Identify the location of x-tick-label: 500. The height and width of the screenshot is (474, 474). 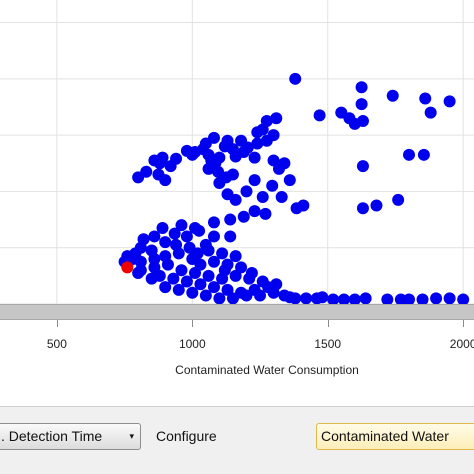
(56, 344).